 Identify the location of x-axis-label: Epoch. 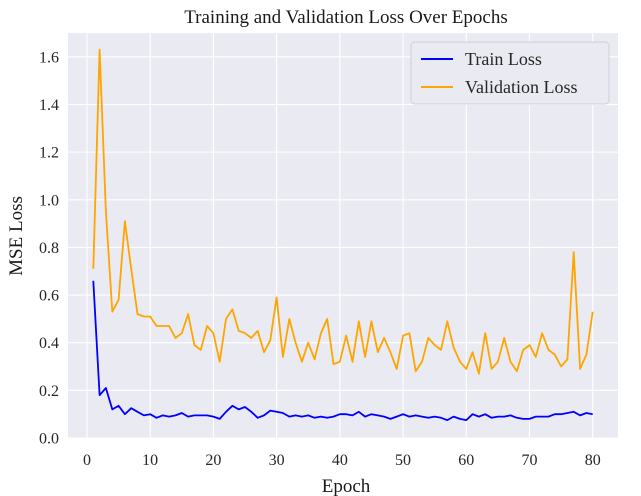
(346, 486).